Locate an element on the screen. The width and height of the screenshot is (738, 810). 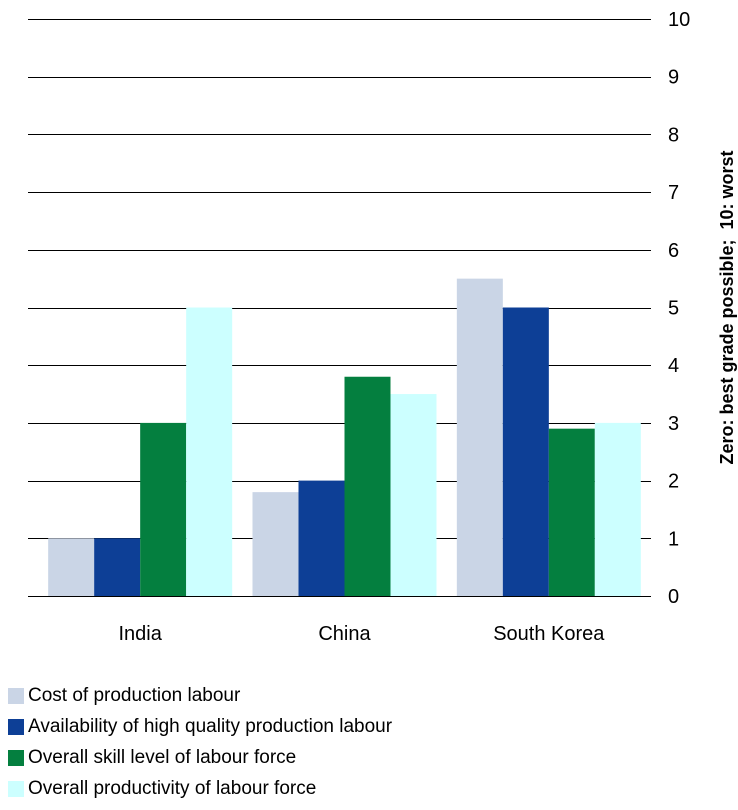
y-tick-label: 2 is located at coordinates (673, 482).